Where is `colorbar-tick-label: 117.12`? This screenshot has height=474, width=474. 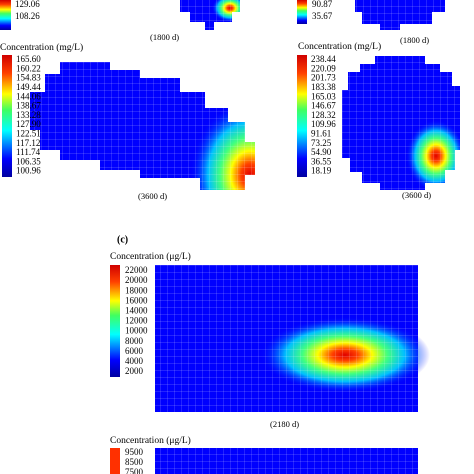
colorbar-tick-label: 117.12 is located at coordinates (28, 143).